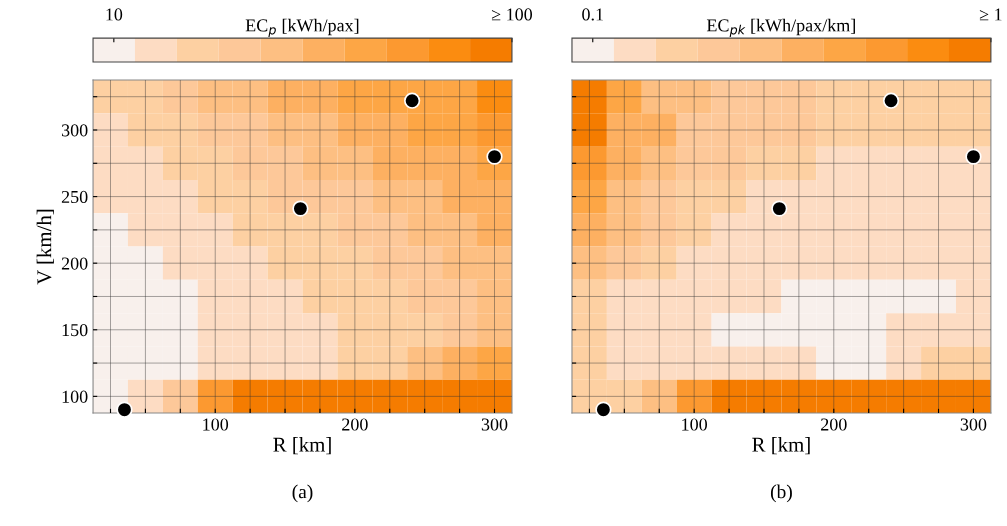 This screenshot has width=1007, height=526. What do you see at coordinates (45, 247) in the screenshot?
I see `y-axis-title: V [km/h]` at bounding box center [45, 247].